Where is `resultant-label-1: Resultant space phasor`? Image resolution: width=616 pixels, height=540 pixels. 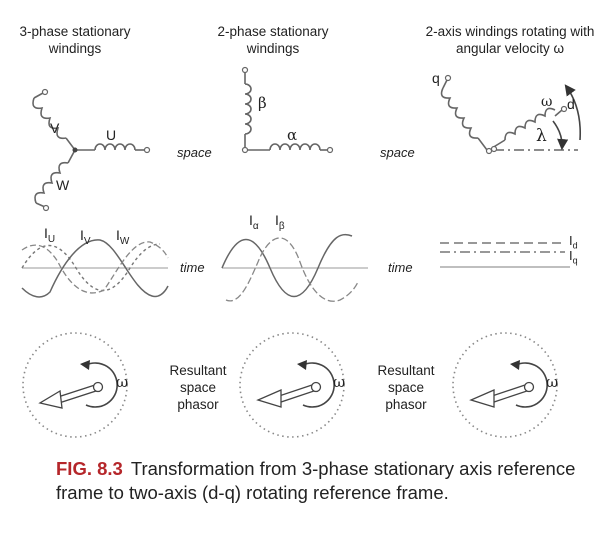
resultant-label-1: Resultant space phasor is located at coordinates (198, 387).